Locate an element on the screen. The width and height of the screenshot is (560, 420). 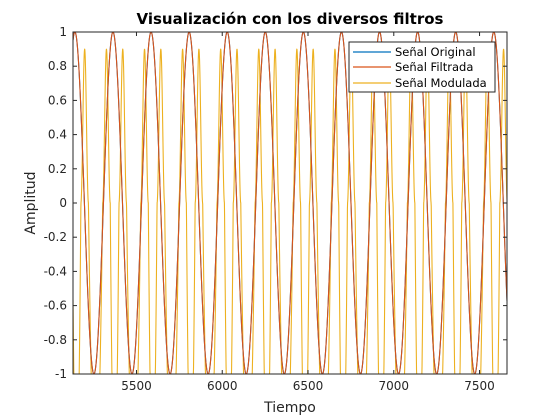
y-tick-label: -0.6 is located at coordinates (55, 306).